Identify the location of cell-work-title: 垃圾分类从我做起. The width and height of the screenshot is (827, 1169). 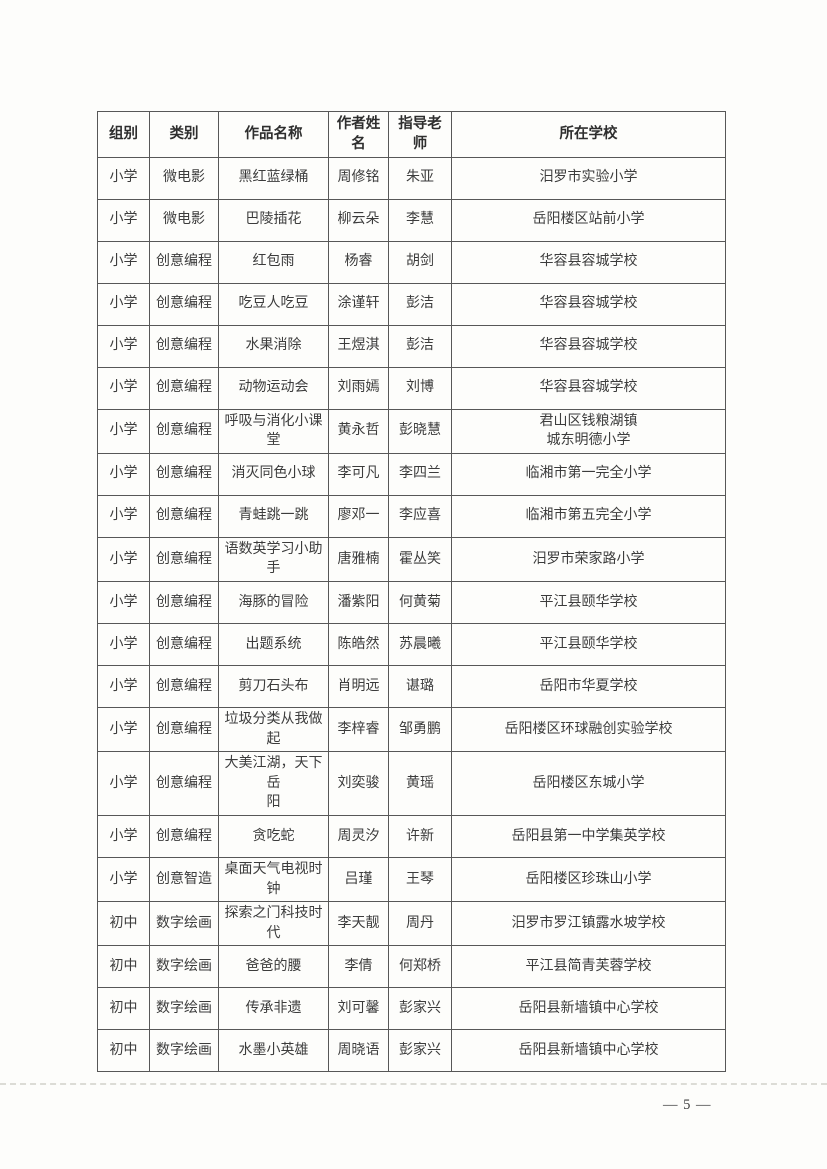
(273, 729).